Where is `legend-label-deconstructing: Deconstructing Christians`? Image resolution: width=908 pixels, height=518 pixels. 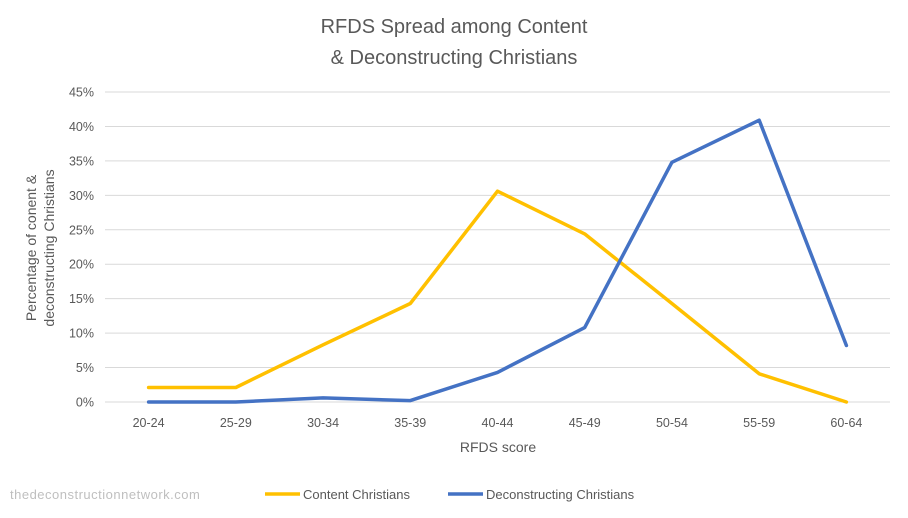 legend-label-deconstructing: Deconstructing Christians is located at coordinates (560, 494).